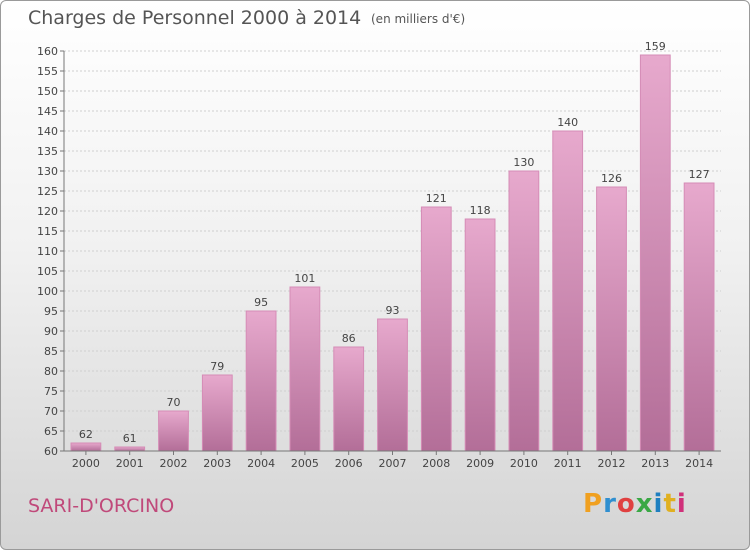 The height and width of the screenshot is (550, 750). Describe the element at coordinates (47, 211) in the screenshot. I see `y-tick-label: 120` at that location.